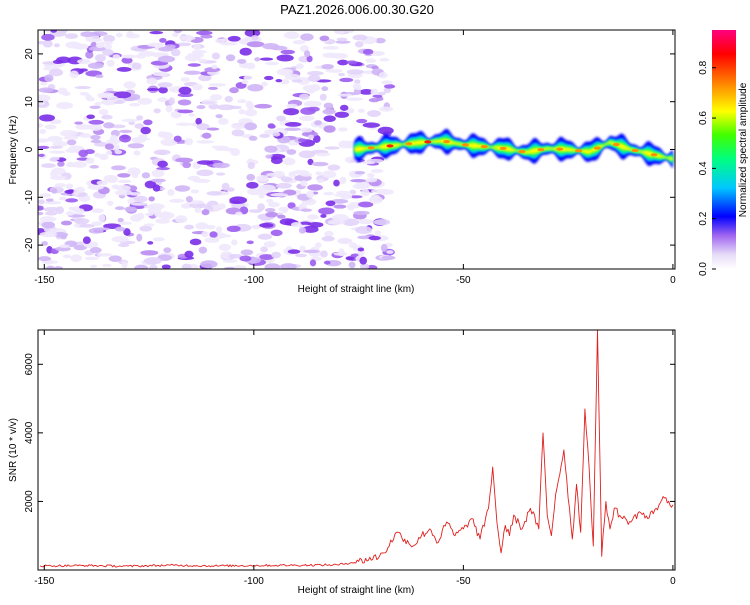 Image resolution: width=750 pixels, height=605 pixels. What do you see at coordinates (13, 150) in the screenshot?
I see `spectrogram-y-axis-label: Frequency (Hz)` at bounding box center [13, 150].